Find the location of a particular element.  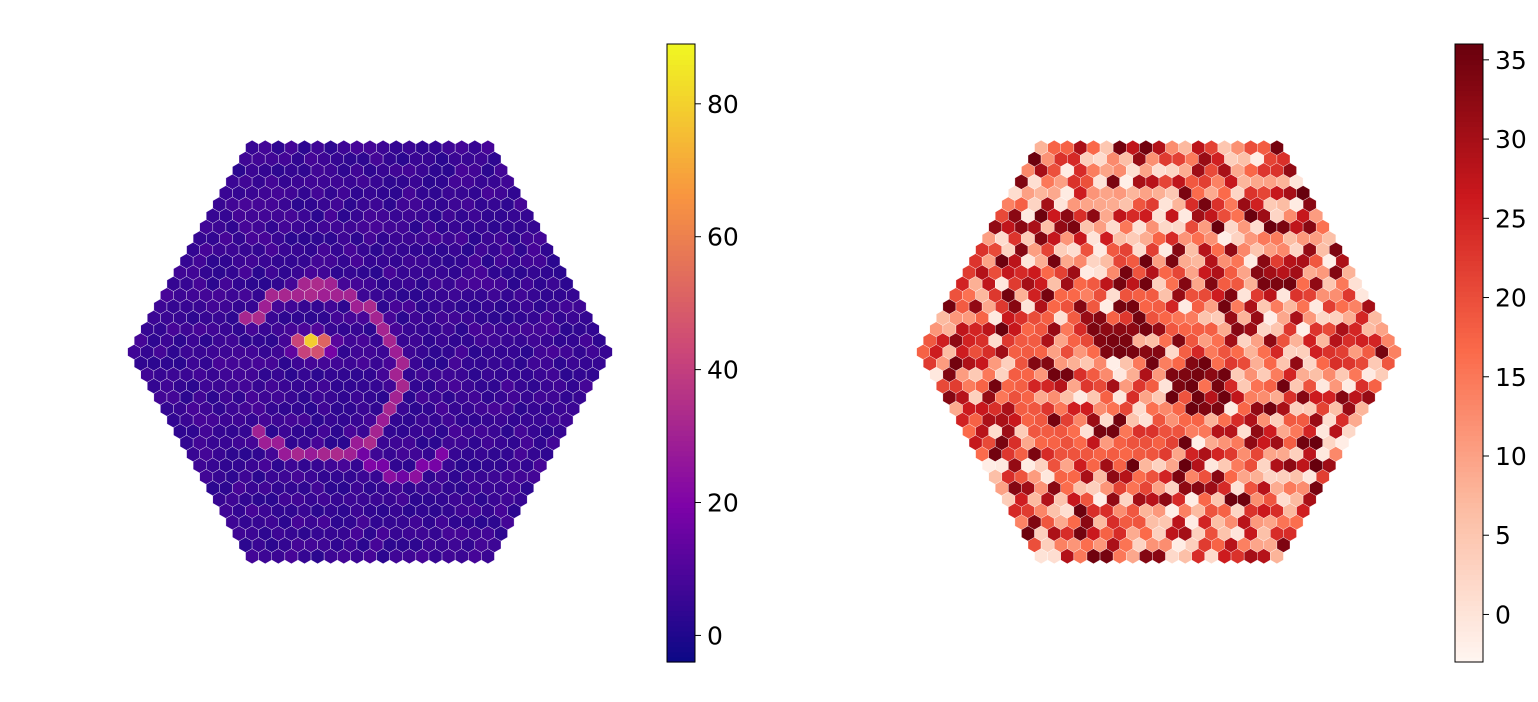

colorbar-tick-label: 30 is located at coordinates (1511, 139).